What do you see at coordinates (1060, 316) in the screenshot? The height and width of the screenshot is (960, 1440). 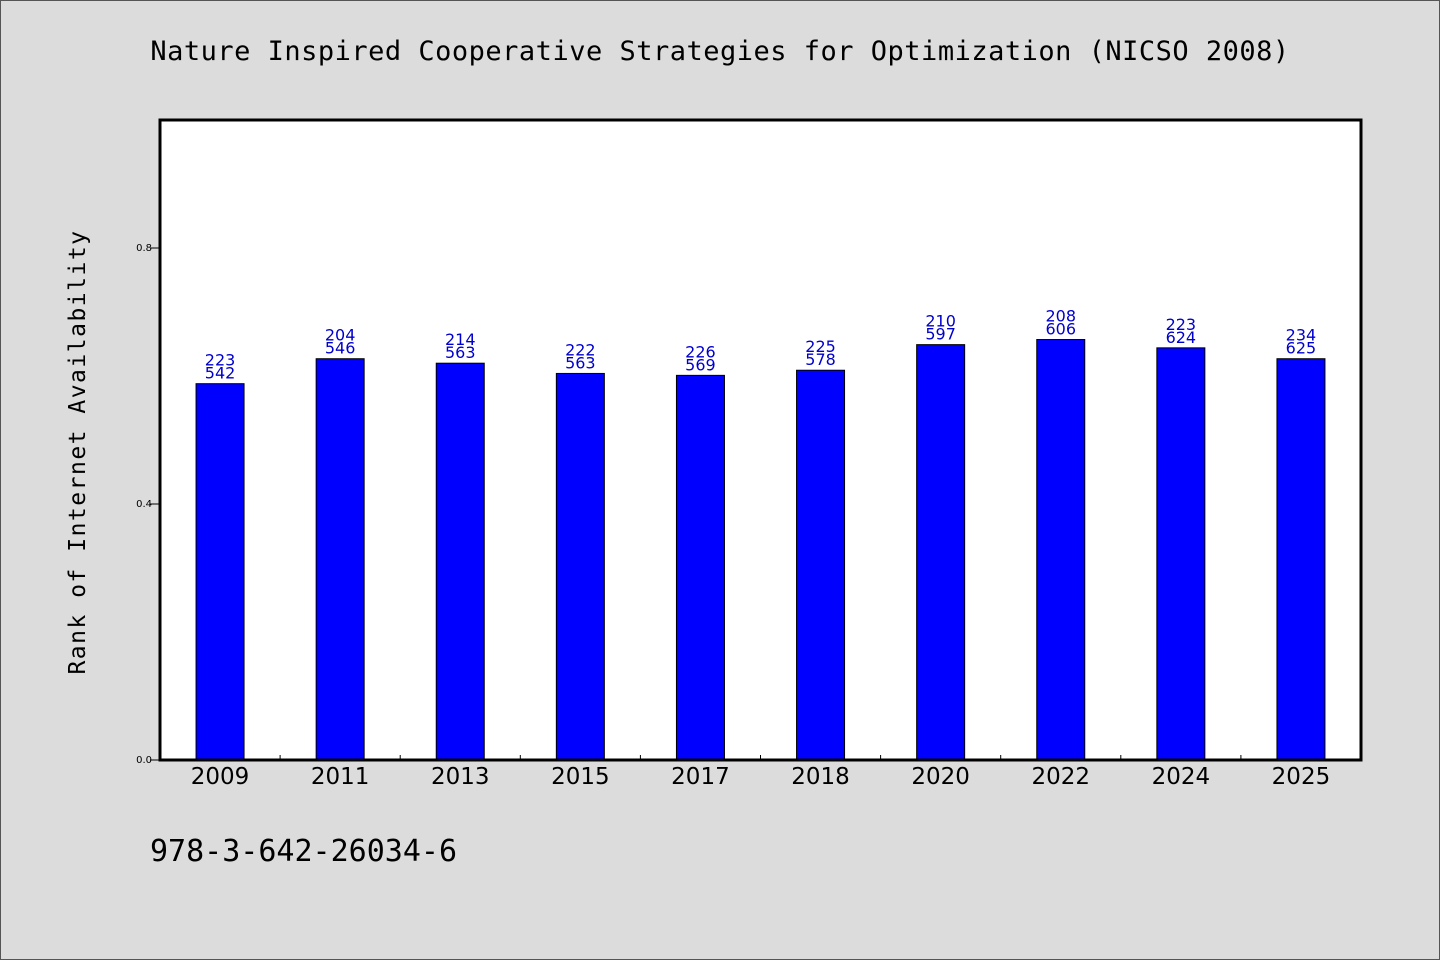 I see `bar-value-label: 208` at bounding box center [1060, 316].